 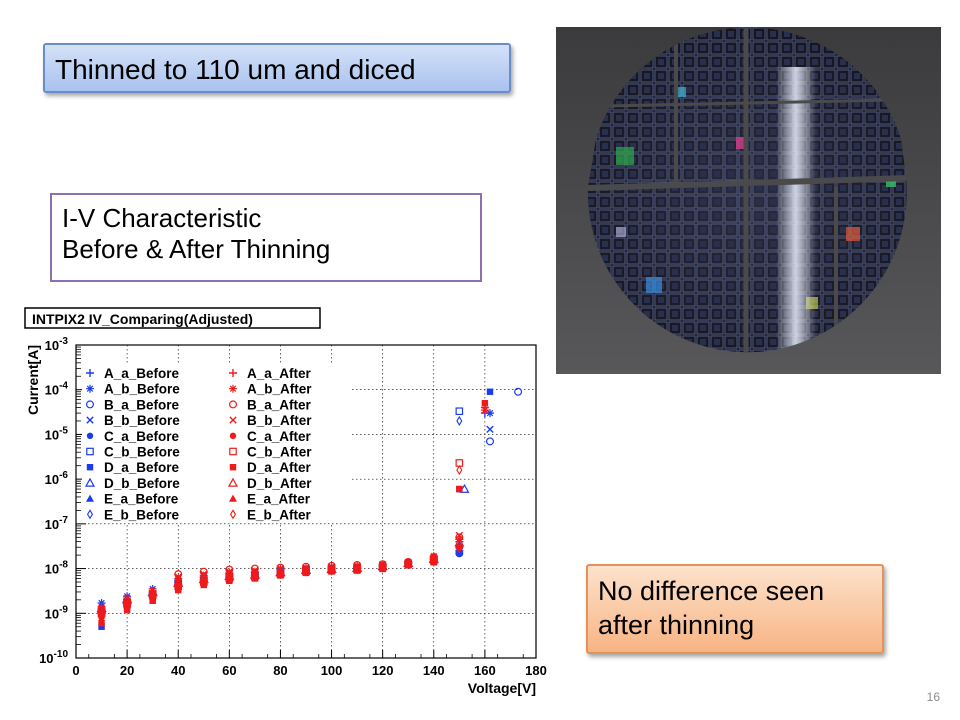 I want to click on x-tick-label: 0, so click(x=75, y=670).